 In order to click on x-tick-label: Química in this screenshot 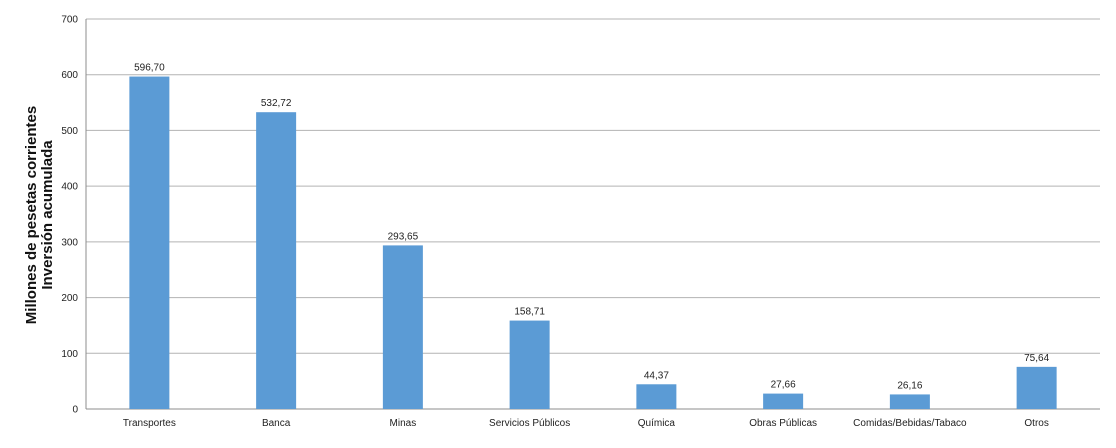, I will do `click(657, 423)`.